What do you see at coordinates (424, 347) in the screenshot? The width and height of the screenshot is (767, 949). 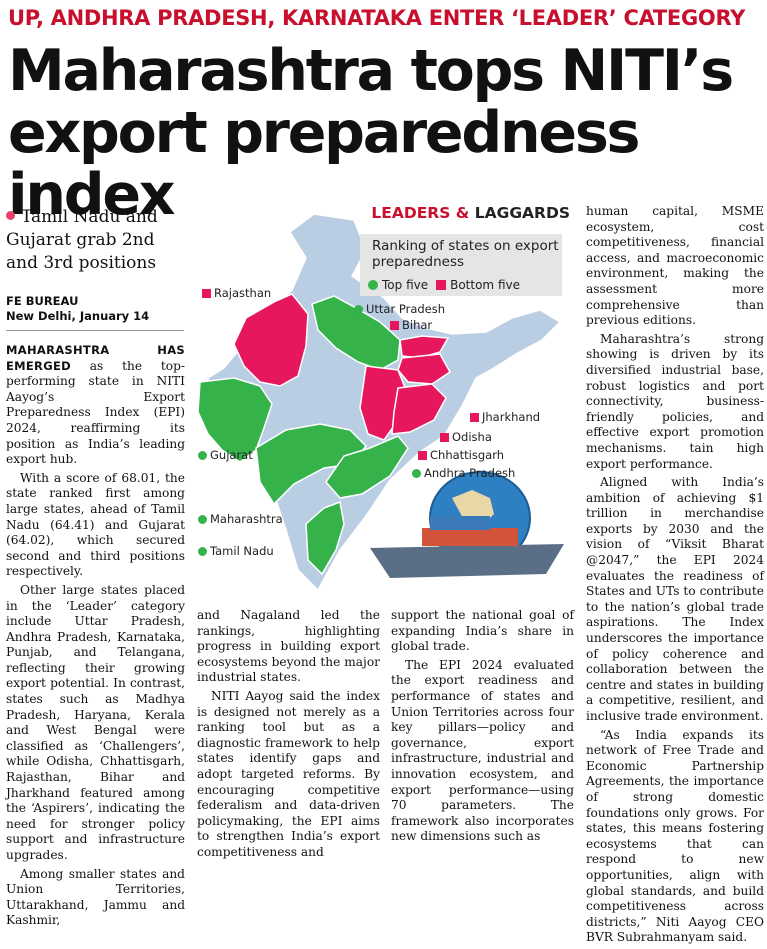 I see `map-region-bihar` at bounding box center [424, 347].